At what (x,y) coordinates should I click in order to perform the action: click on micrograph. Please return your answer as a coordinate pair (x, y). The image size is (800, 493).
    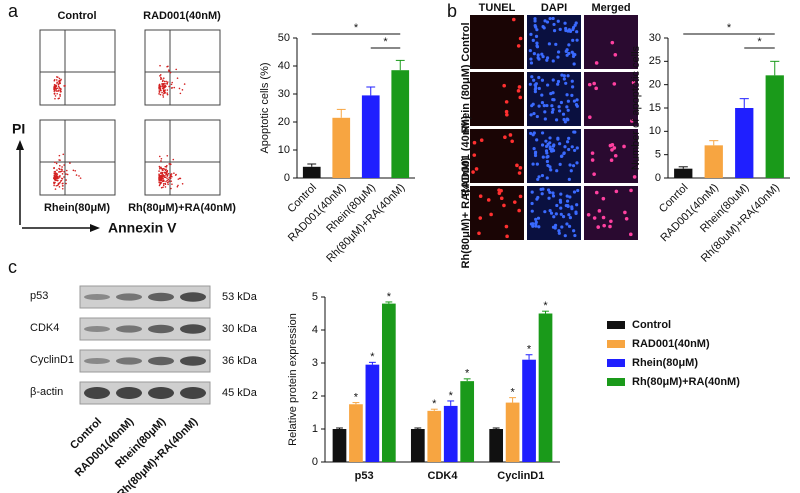
    Looking at the image, I should click on (611, 213).